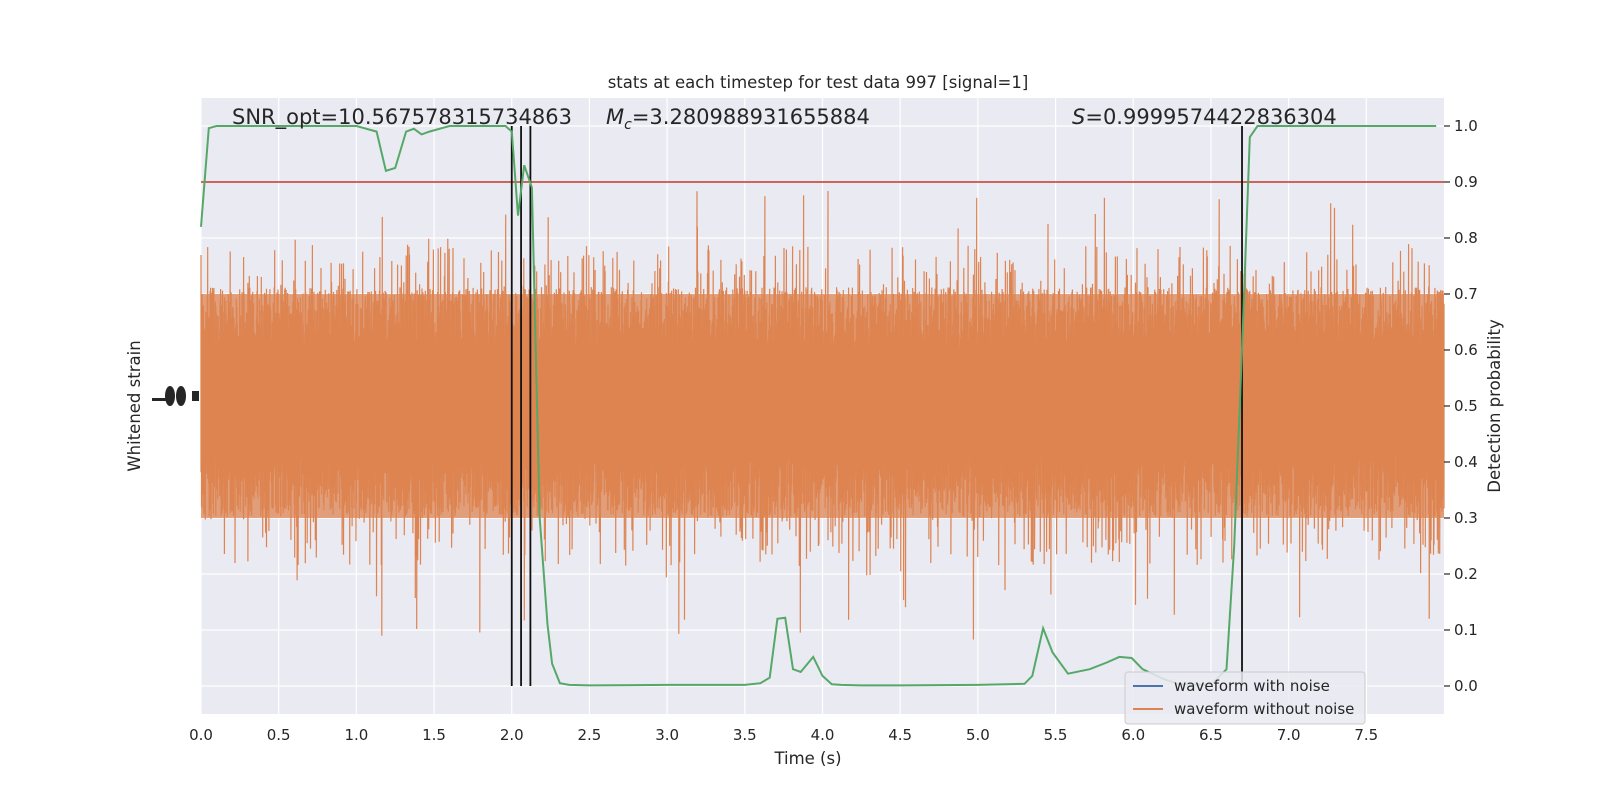 The image size is (1600, 800). What do you see at coordinates (751, 117) in the screenshot?
I see `chirp-mass-value: =3.280988931655884` at bounding box center [751, 117].